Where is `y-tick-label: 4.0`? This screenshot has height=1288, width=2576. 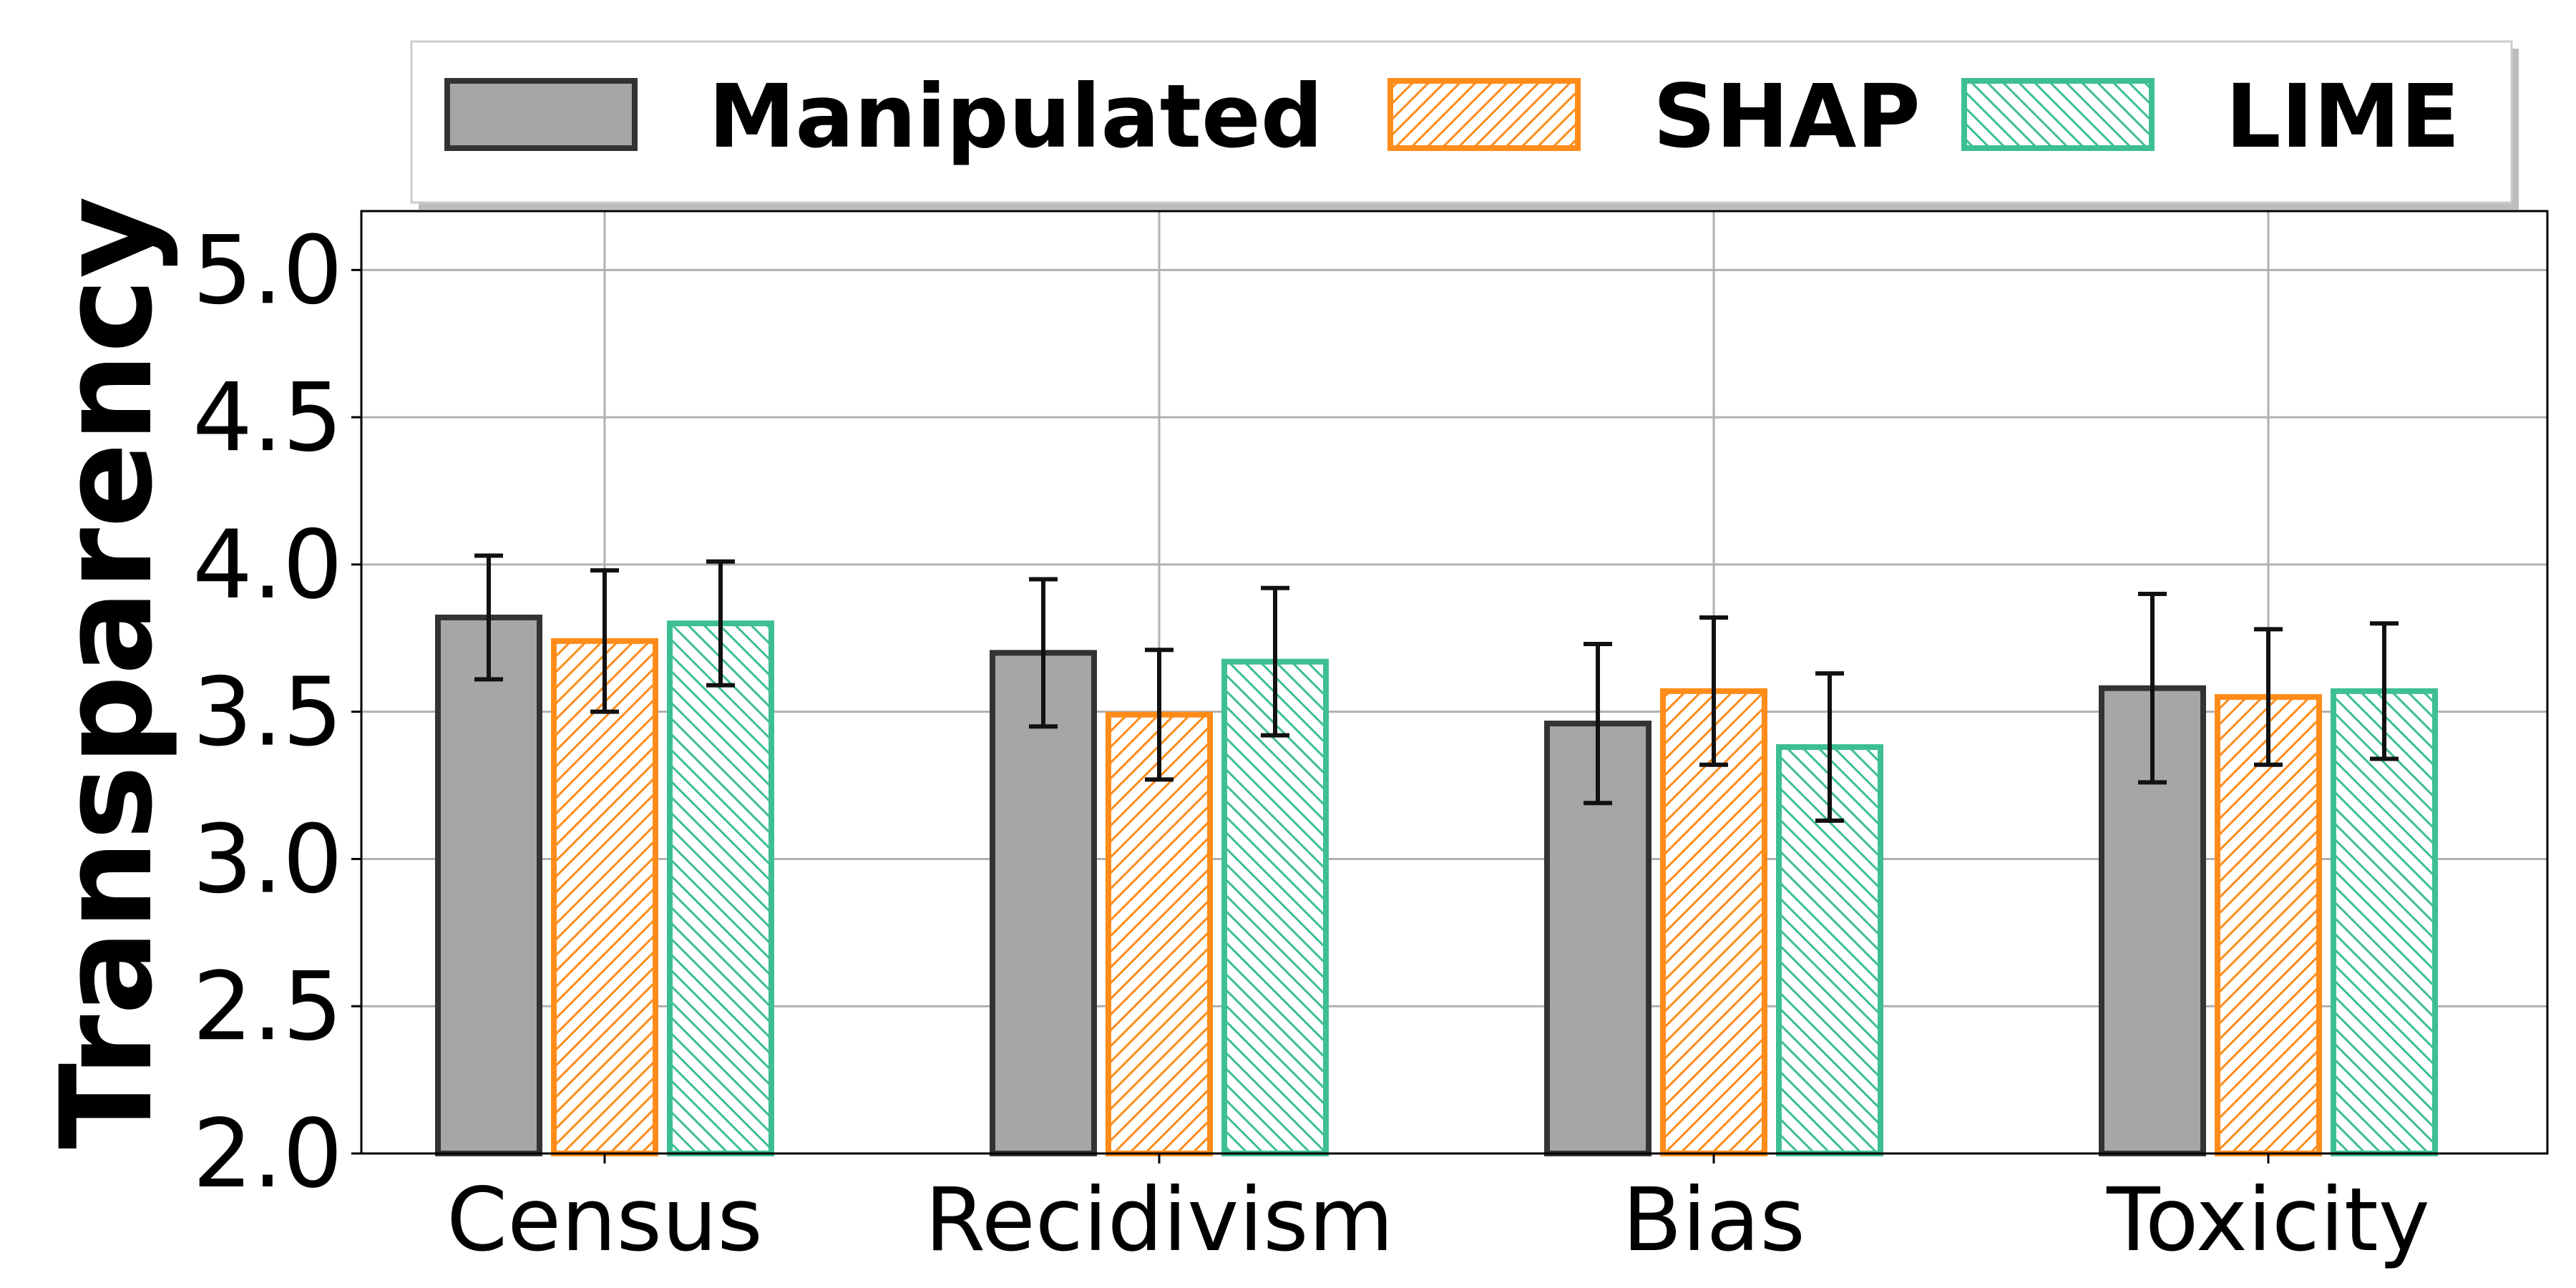 y-tick-label: 4.0 is located at coordinates (267, 565).